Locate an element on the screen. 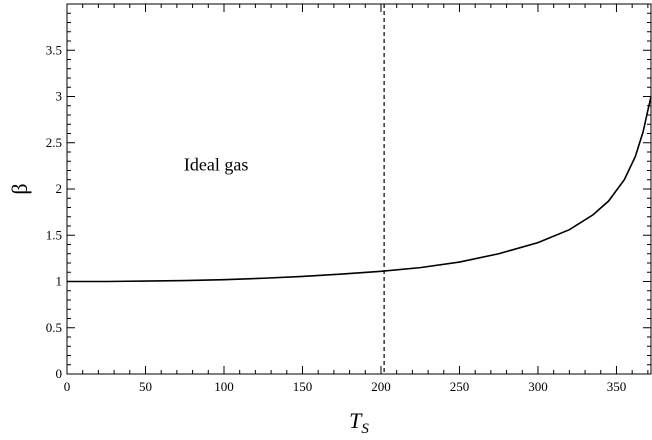 This screenshot has height=440, width=652. y-tick-label: 1 is located at coordinates (59, 281).